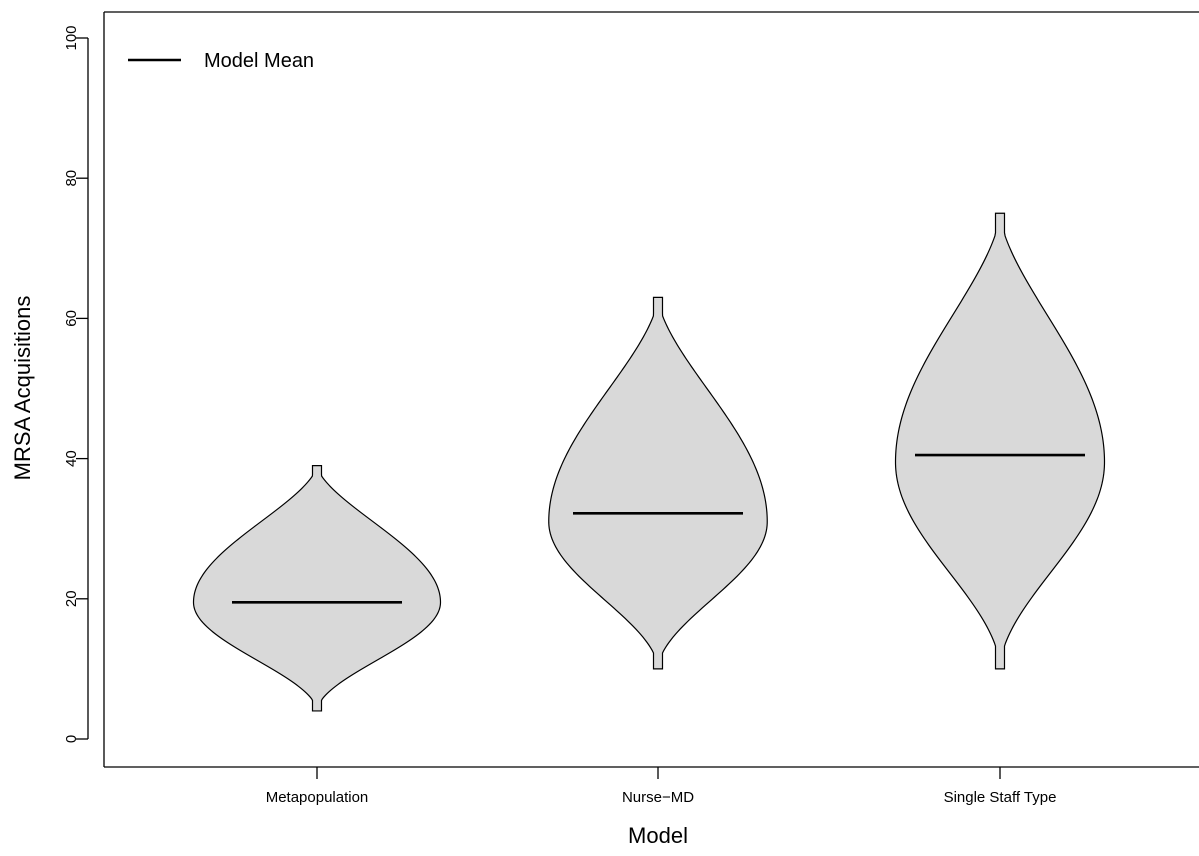 The width and height of the screenshot is (1199, 856). What do you see at coordinates (71, 178) in the screenshot?
I see `y-tick-label: 80` at bounding box center [71, 178].